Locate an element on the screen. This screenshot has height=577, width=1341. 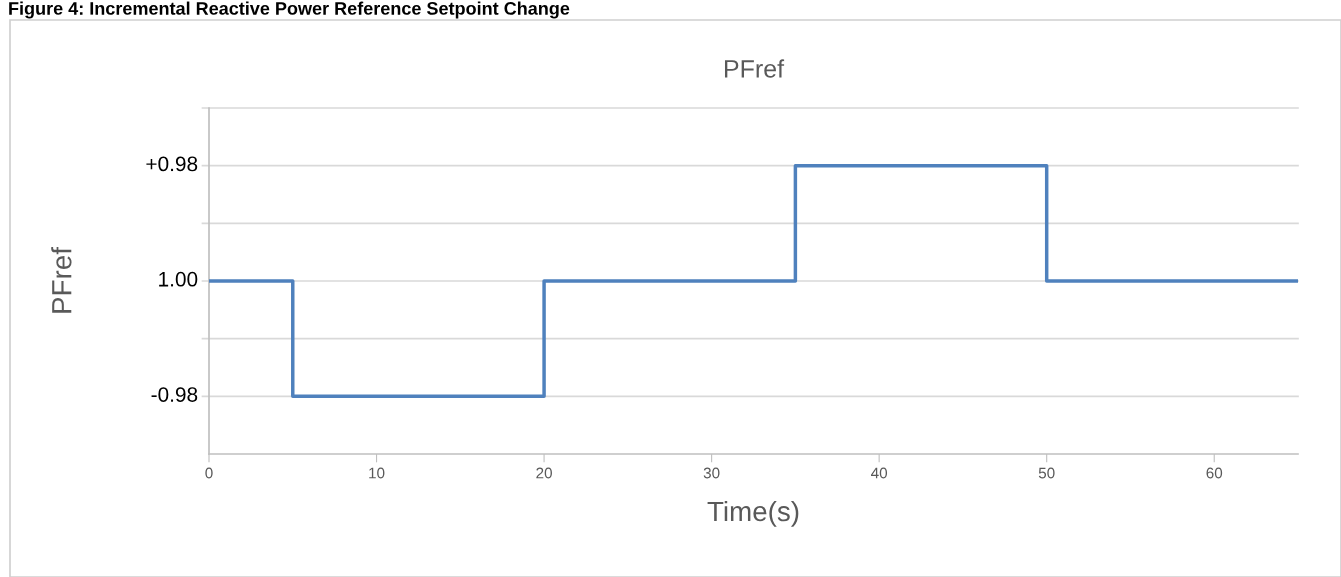
x-axis-title: Time(s) is located at coordinates (753, 513).